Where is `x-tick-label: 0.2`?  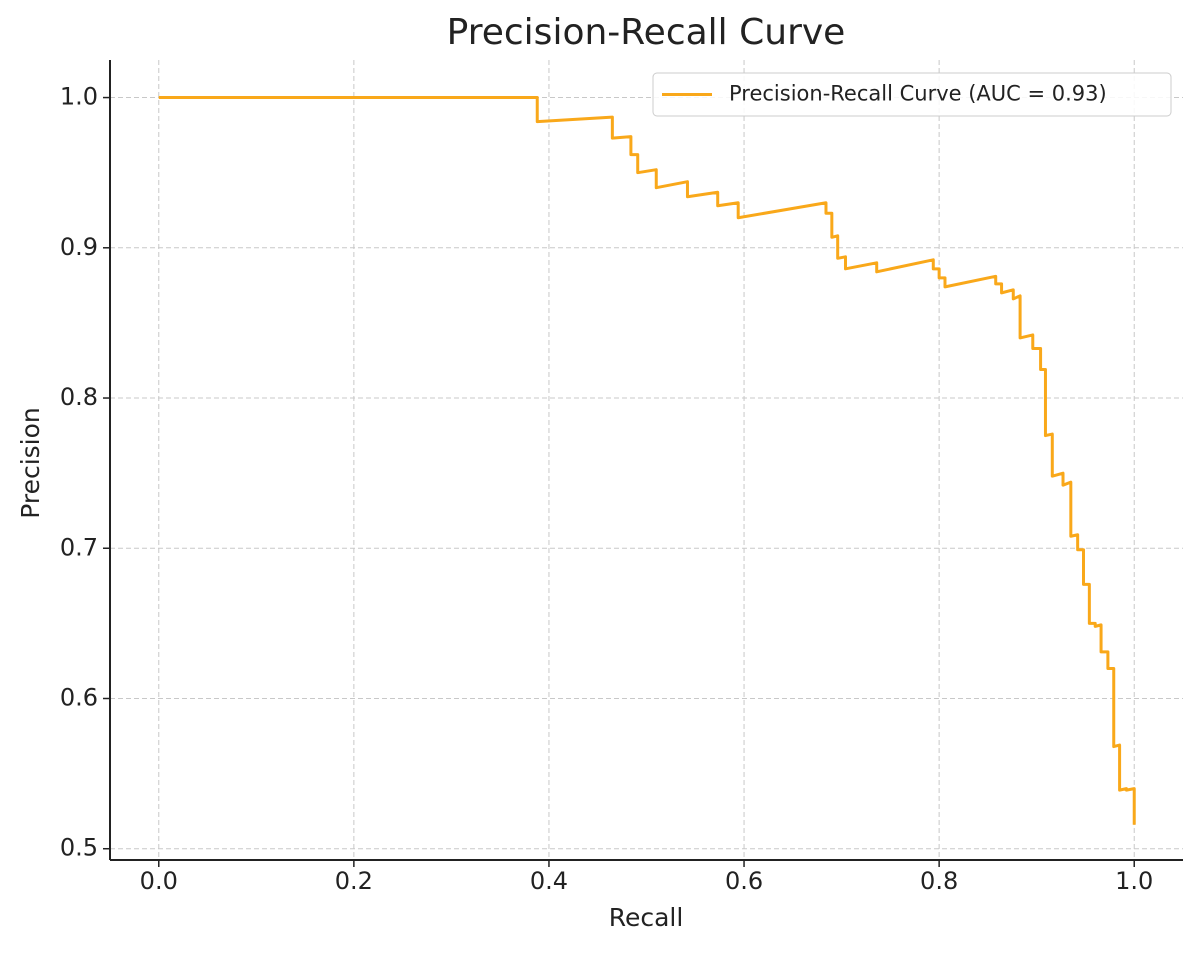
x-tick-label: 0.2 is located at coordinates (354, 881).